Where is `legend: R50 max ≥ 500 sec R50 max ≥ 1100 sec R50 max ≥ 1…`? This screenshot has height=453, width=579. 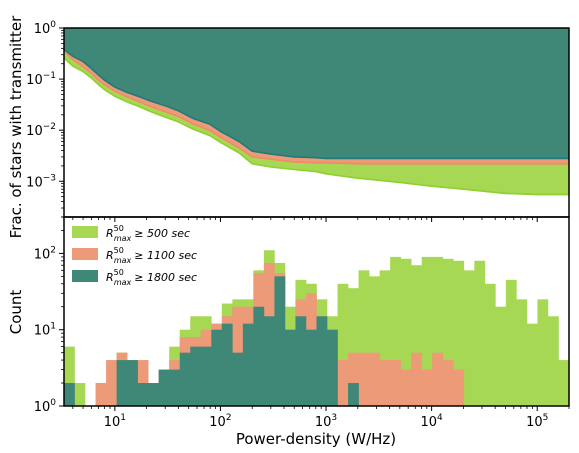 legend: R50 max ≥ 500 sec R50 max ≥ 1100 sec R50 max ≥ 1… is located at coordinates (134, 255).